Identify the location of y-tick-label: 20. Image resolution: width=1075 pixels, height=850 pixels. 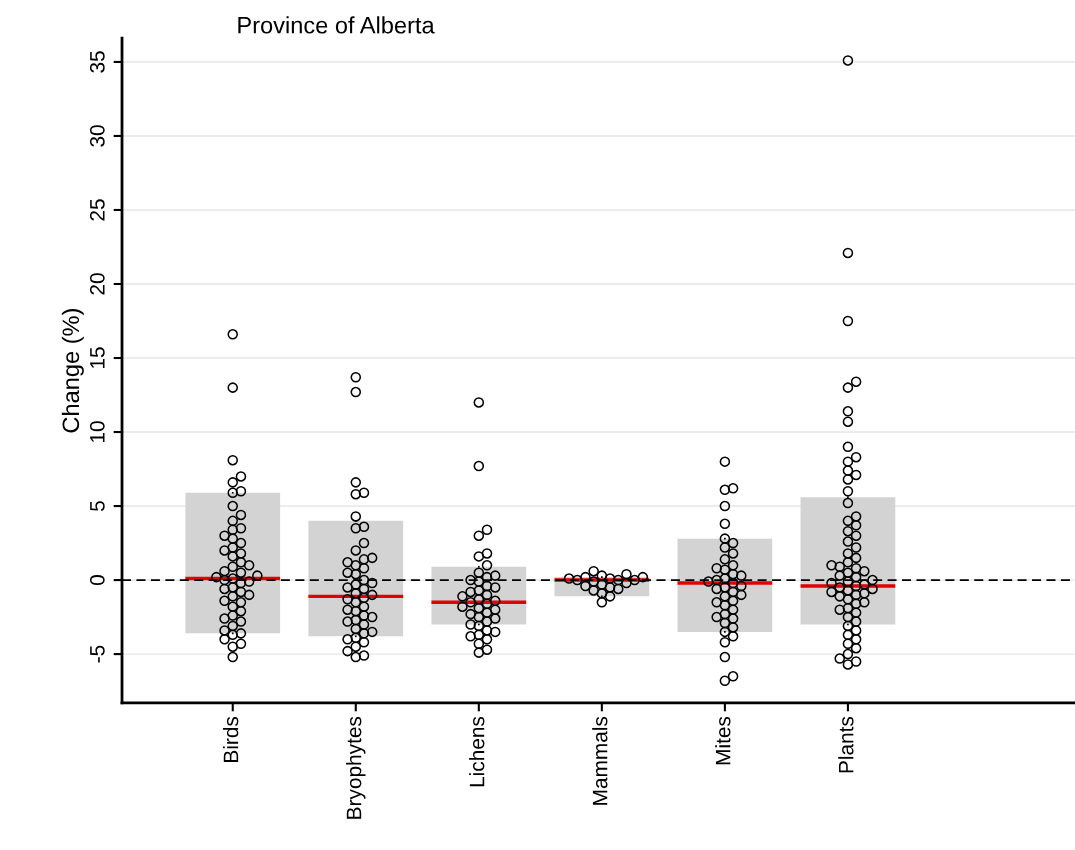
(97, 284).